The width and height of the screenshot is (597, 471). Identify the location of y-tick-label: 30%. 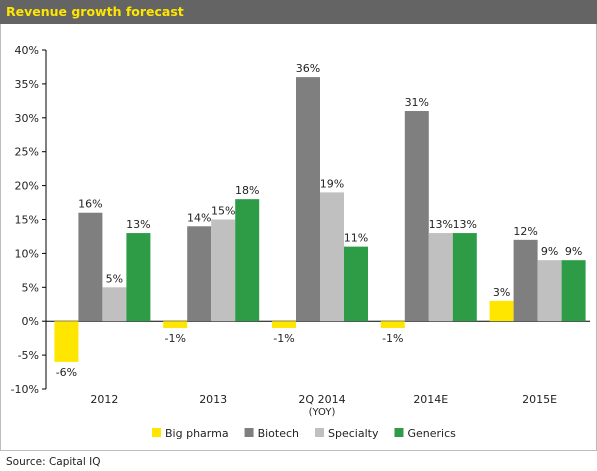
(27, 118).